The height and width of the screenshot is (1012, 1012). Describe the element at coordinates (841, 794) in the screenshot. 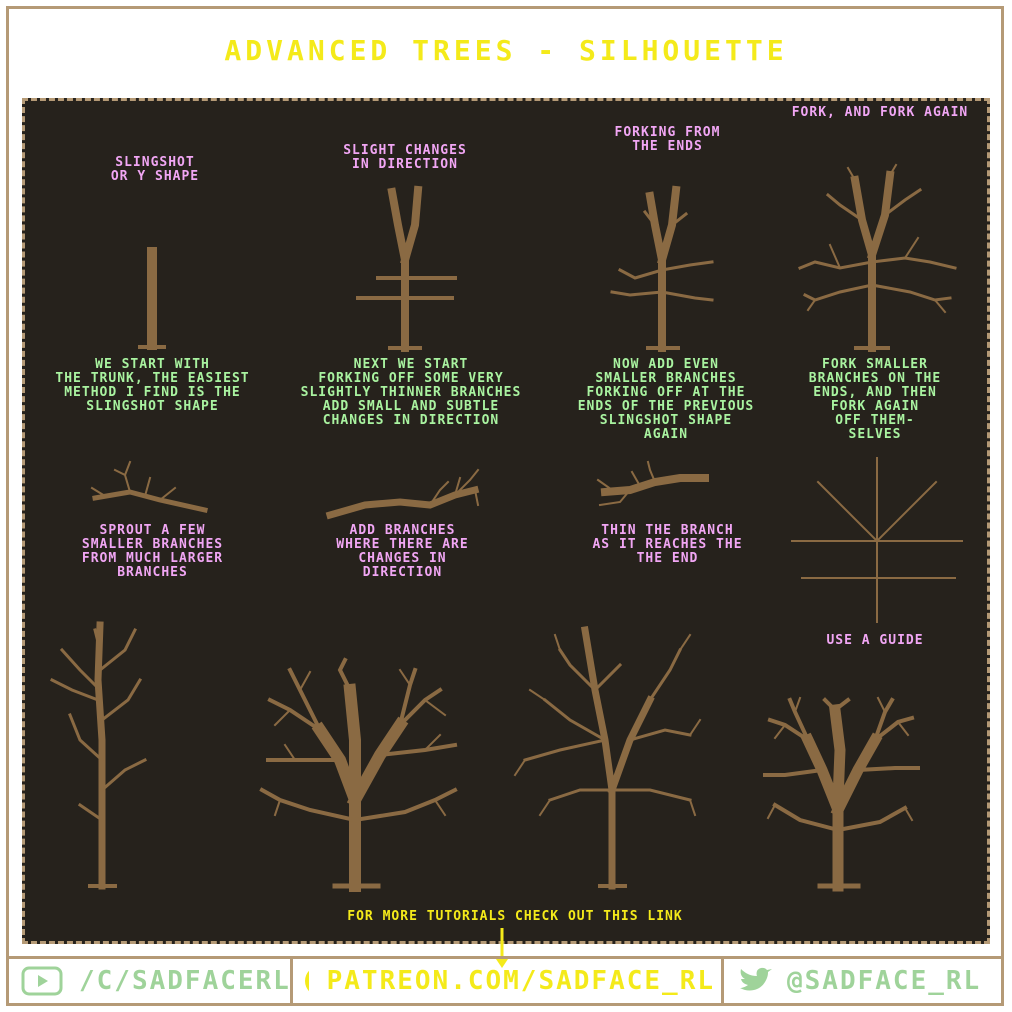

I see `round-tree-illustration` at that location.